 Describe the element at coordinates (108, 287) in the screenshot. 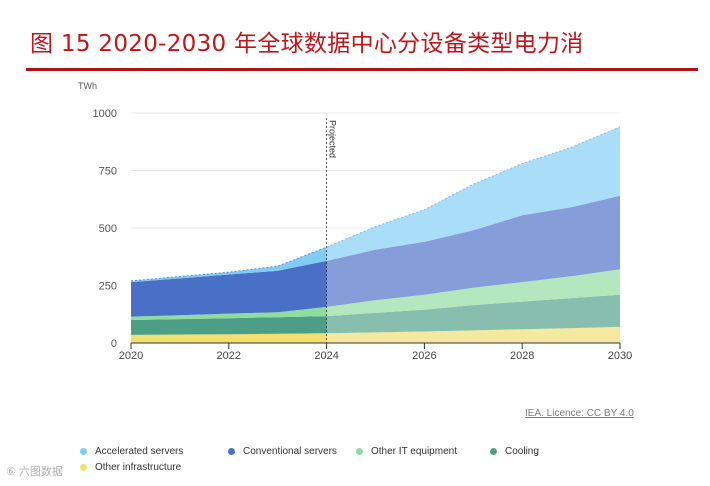

I see `y-tick-label: 250` at that location.